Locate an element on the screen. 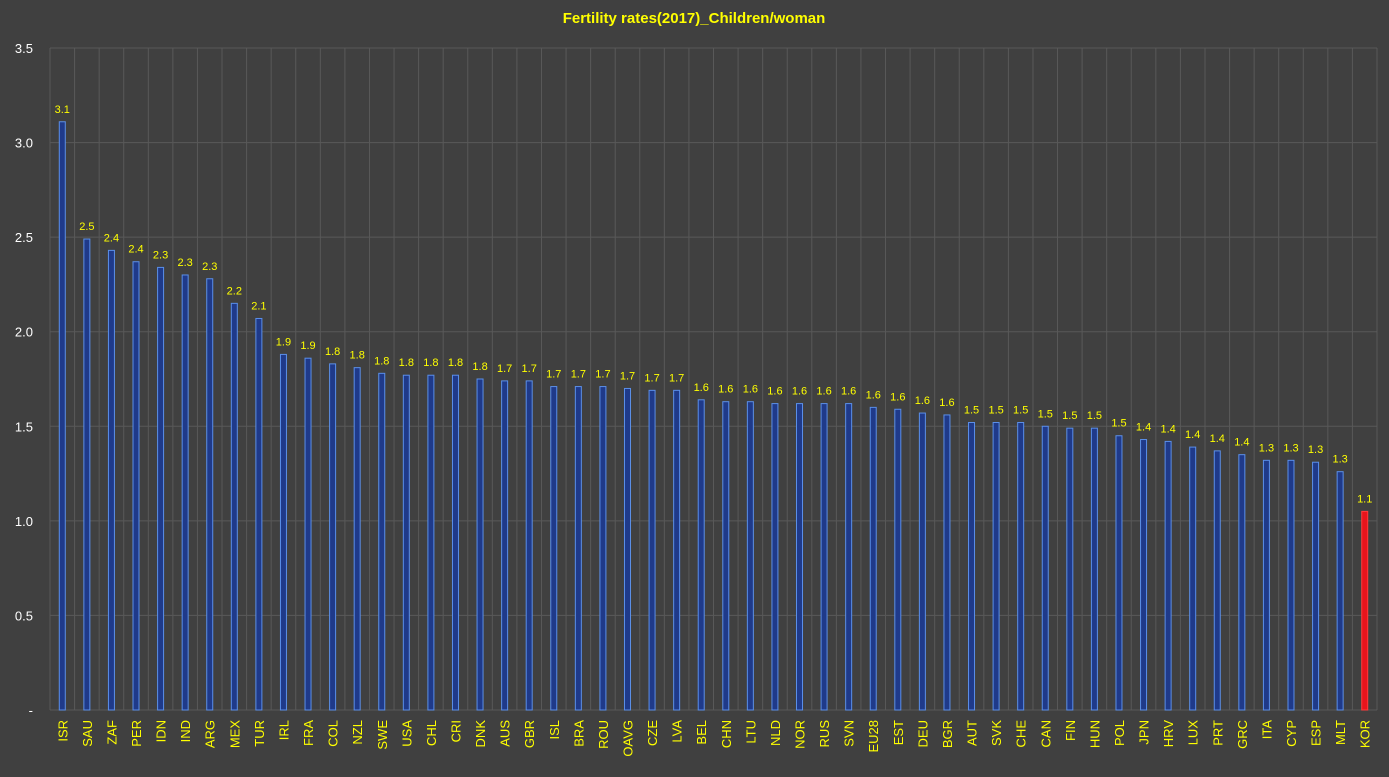  x-tick-label-gbr: GBR is located at coordinates (529, 734).